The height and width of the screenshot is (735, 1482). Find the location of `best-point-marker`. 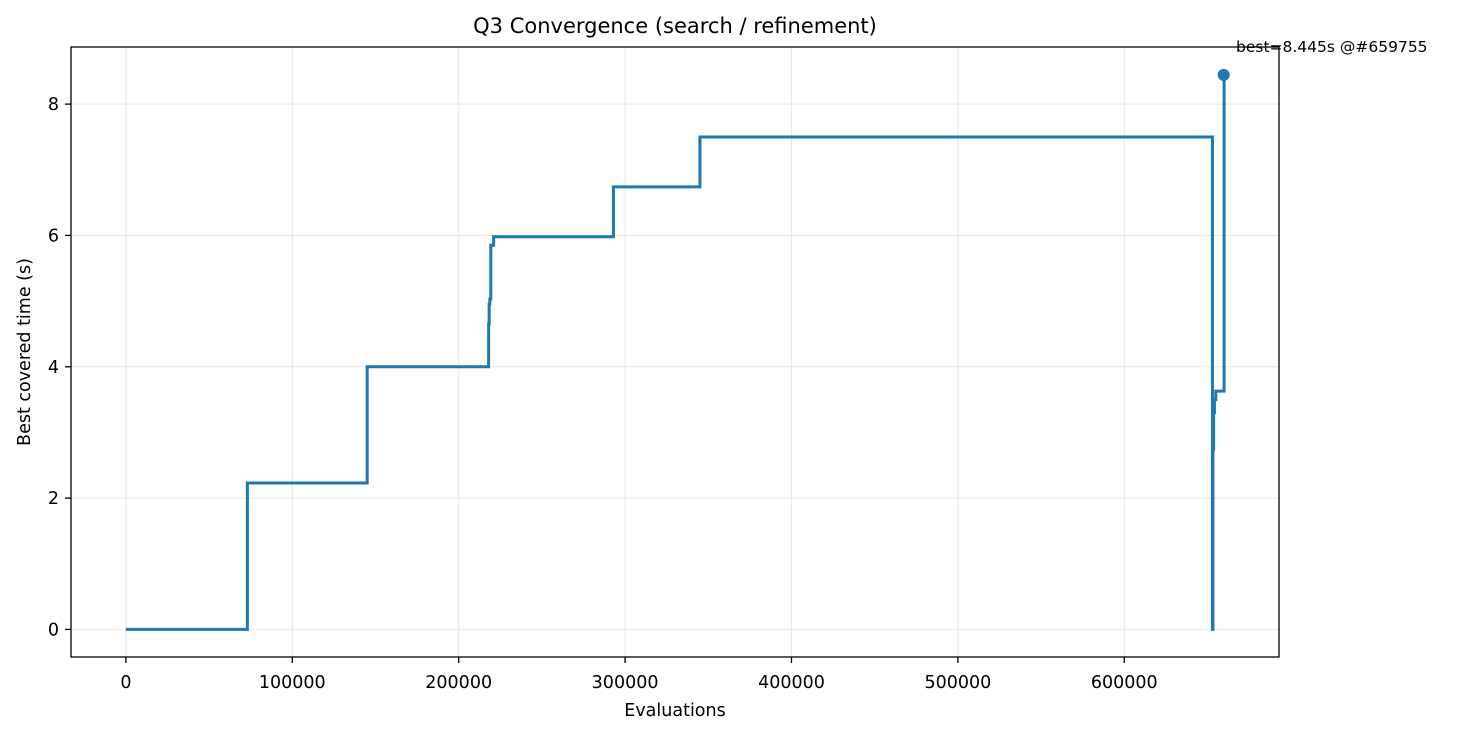

best-point-marker is located at coordinates (1223, 74).